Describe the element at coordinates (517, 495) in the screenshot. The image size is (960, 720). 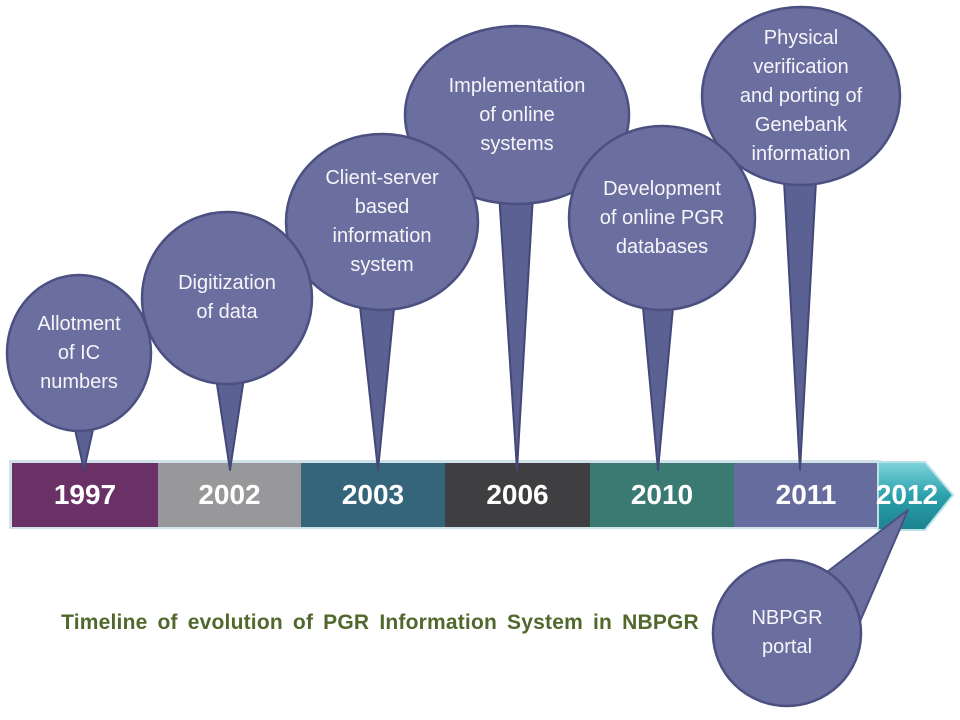
I see `segment-2006` at that location.